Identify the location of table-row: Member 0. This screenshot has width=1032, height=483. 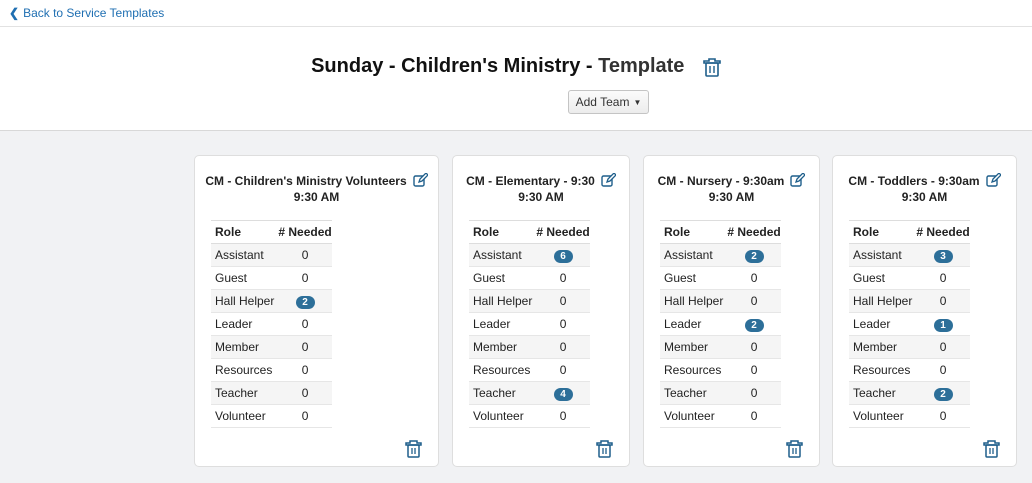
(720, 347).